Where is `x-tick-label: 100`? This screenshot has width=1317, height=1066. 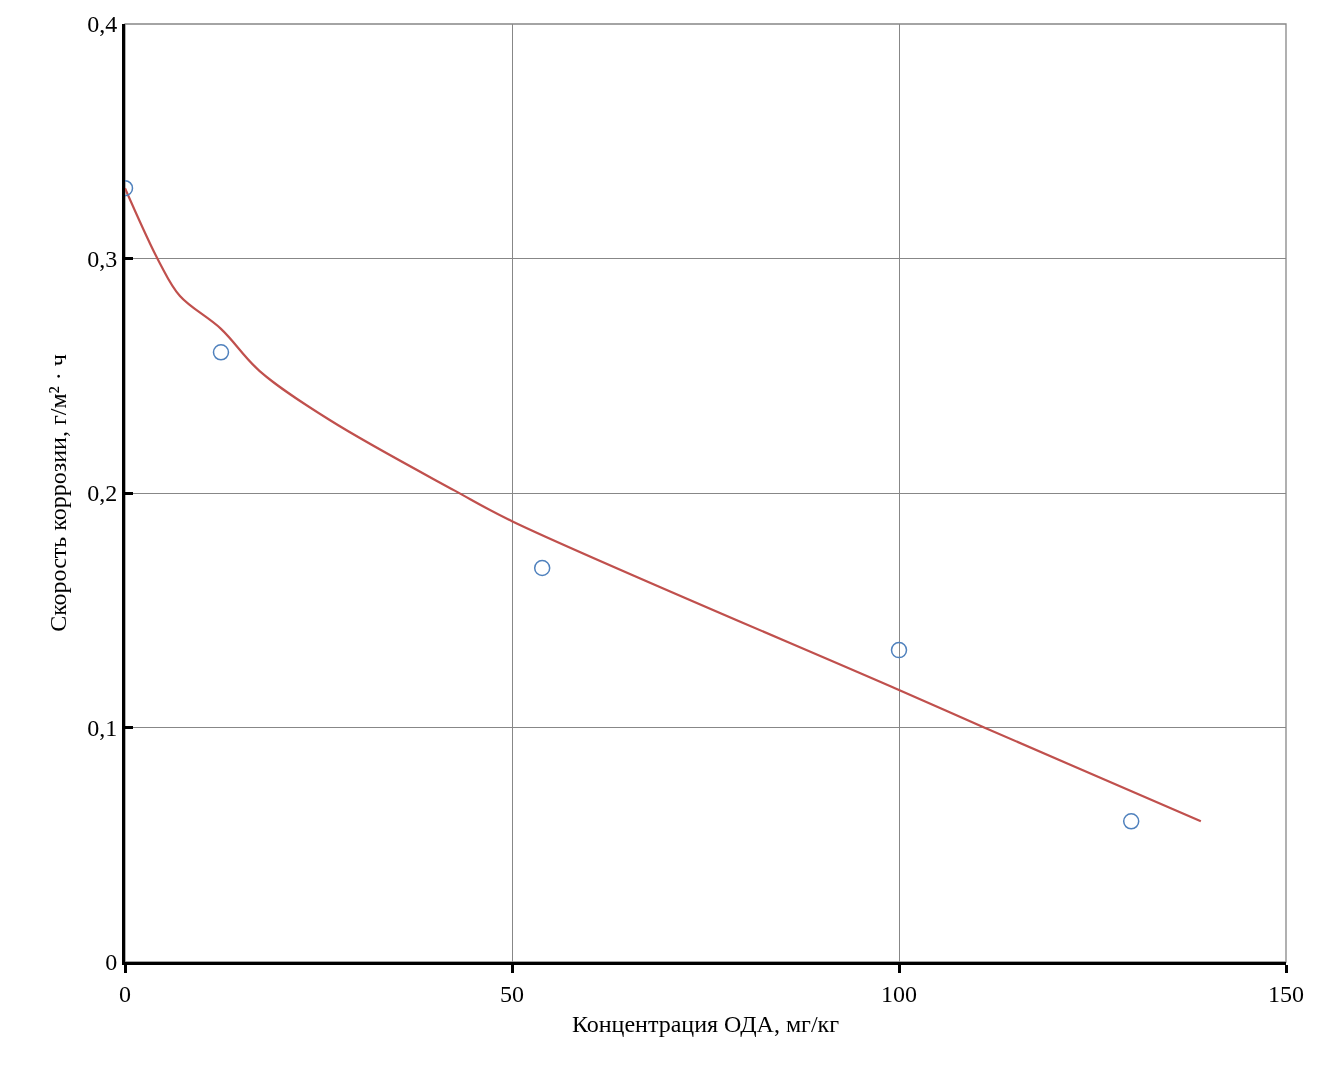
x-tick-label: 100 is located at coordinates (899, 993).